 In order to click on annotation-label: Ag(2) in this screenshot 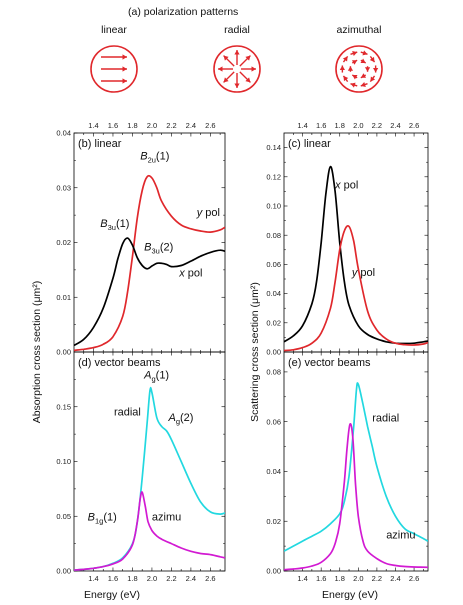, I will do `click(180, 419)`.